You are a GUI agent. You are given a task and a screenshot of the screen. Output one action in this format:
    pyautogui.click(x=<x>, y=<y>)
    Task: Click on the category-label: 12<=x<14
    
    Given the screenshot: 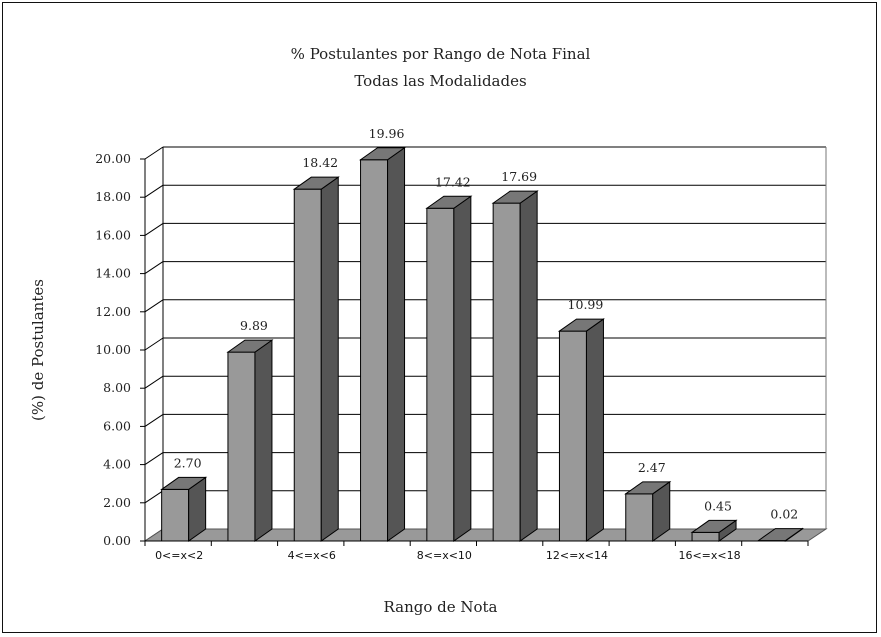 What is the action you would take?
    pyautogui.click(x=577, y=555)
    